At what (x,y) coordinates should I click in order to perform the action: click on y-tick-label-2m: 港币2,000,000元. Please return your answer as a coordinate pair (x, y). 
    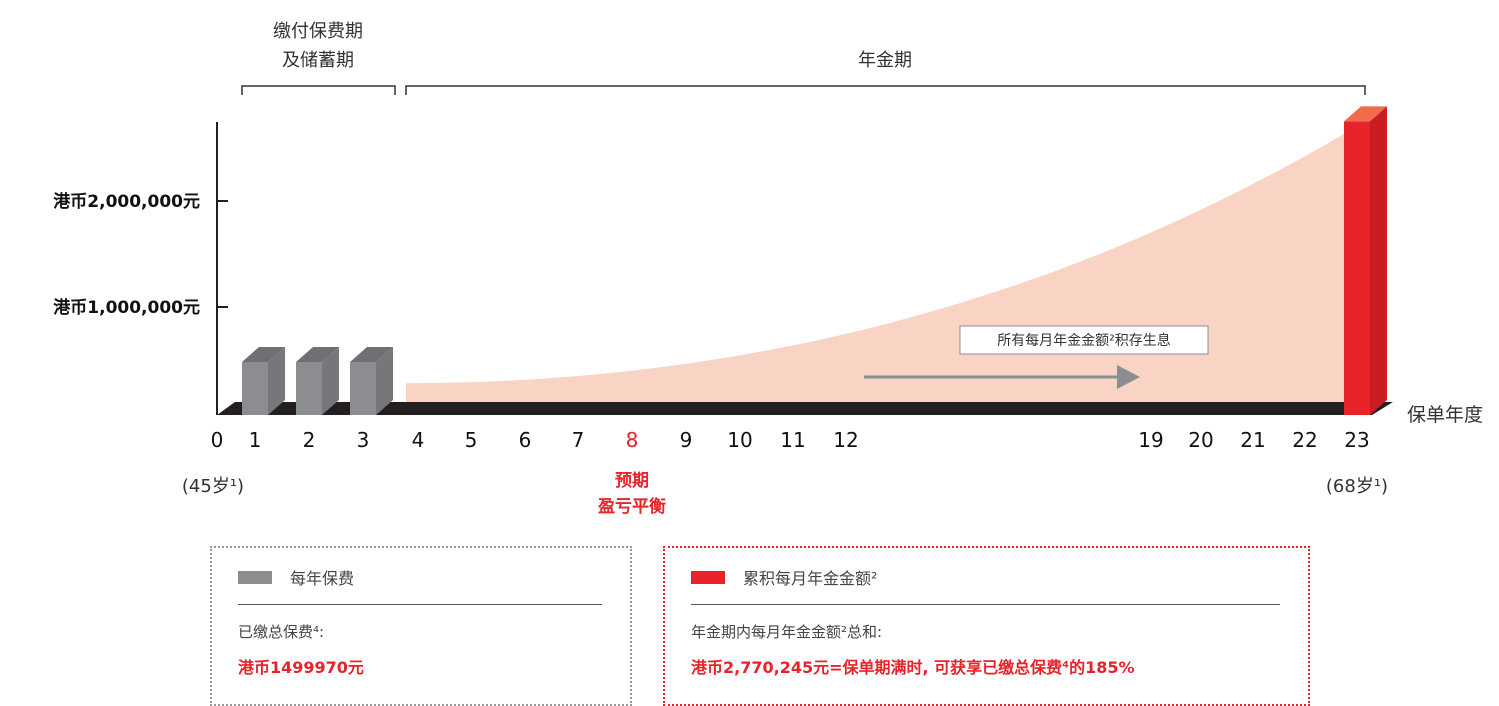
    Looking at the image, I should click on (126, 201).